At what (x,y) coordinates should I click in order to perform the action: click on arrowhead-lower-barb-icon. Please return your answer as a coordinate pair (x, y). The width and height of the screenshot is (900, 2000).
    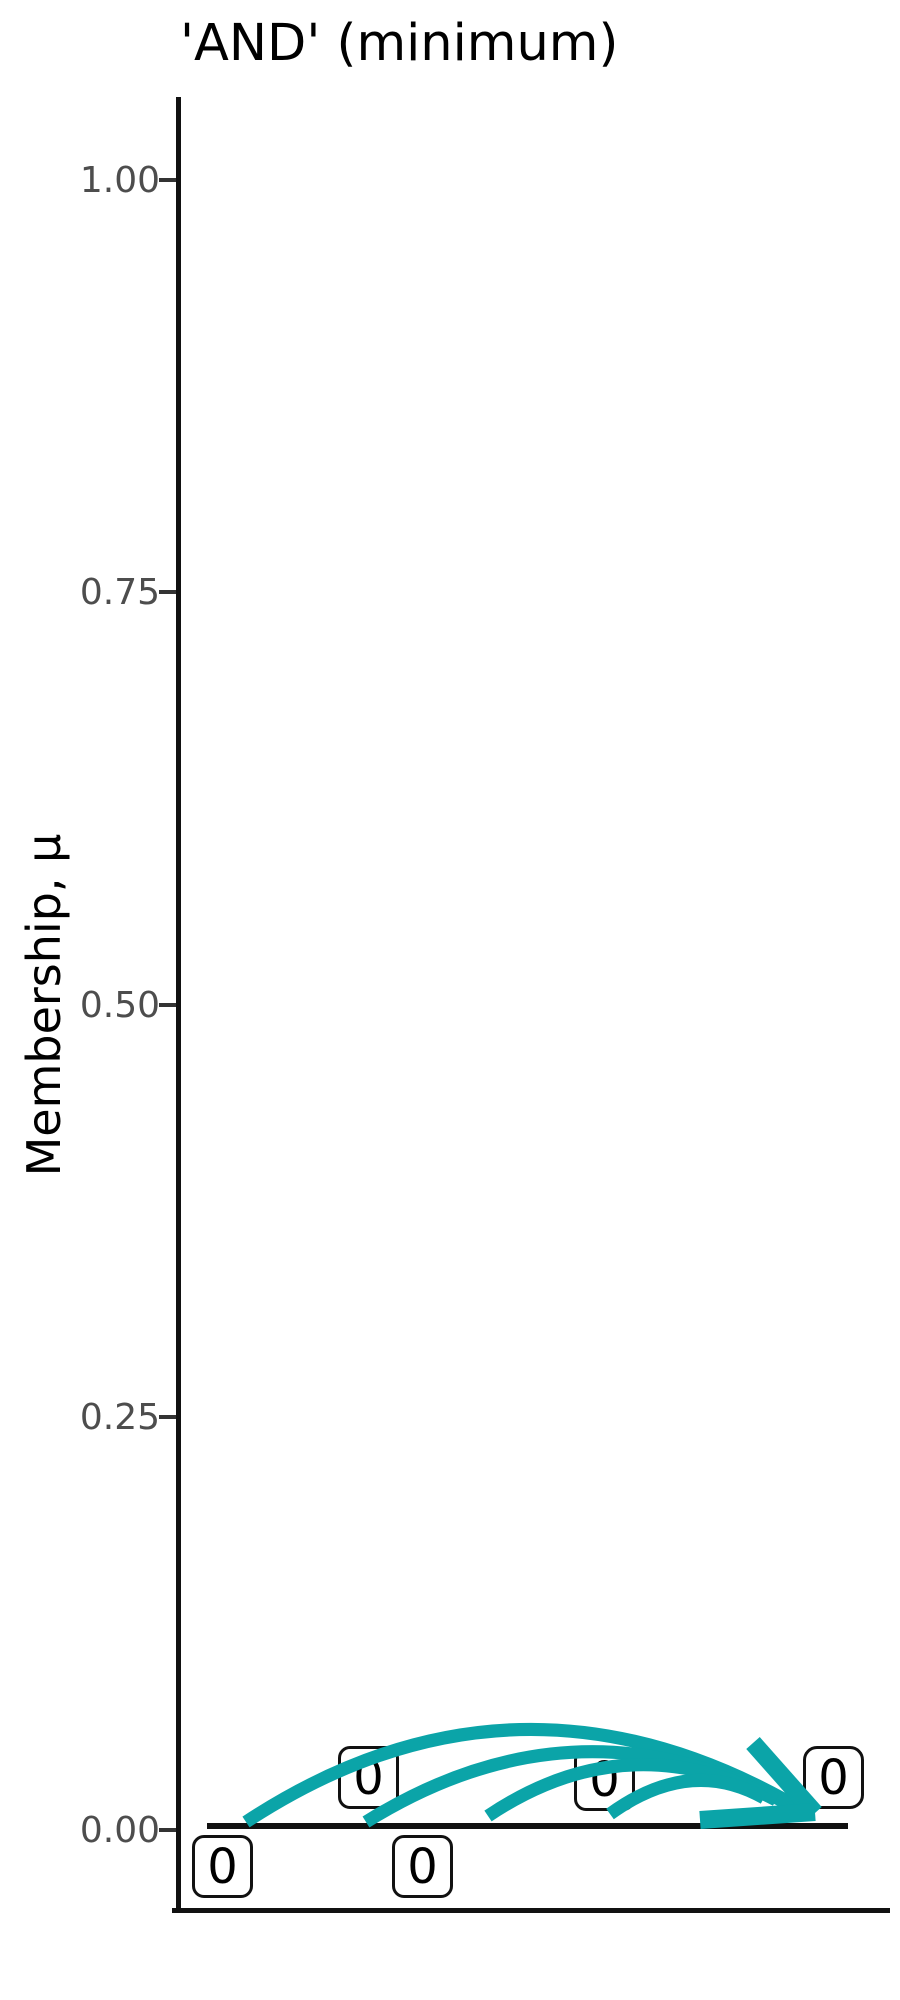
    Looking at the image, I should click on (757, 1816).